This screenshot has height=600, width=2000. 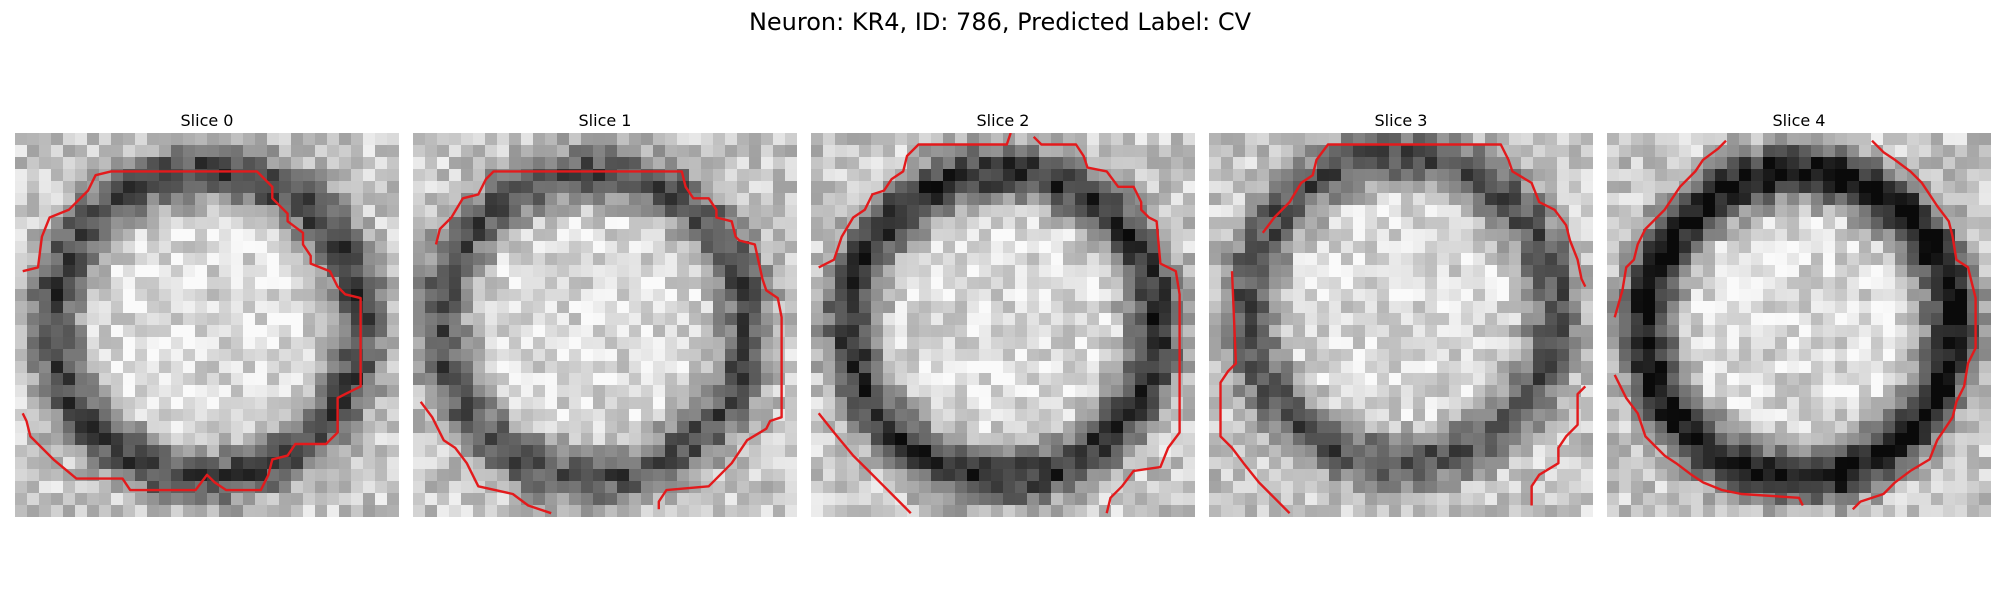 What do you see at coordinates (605, 120) in the screenshot?
I see `slice-title-1: Slice 1` at bounding box center [605, 120].